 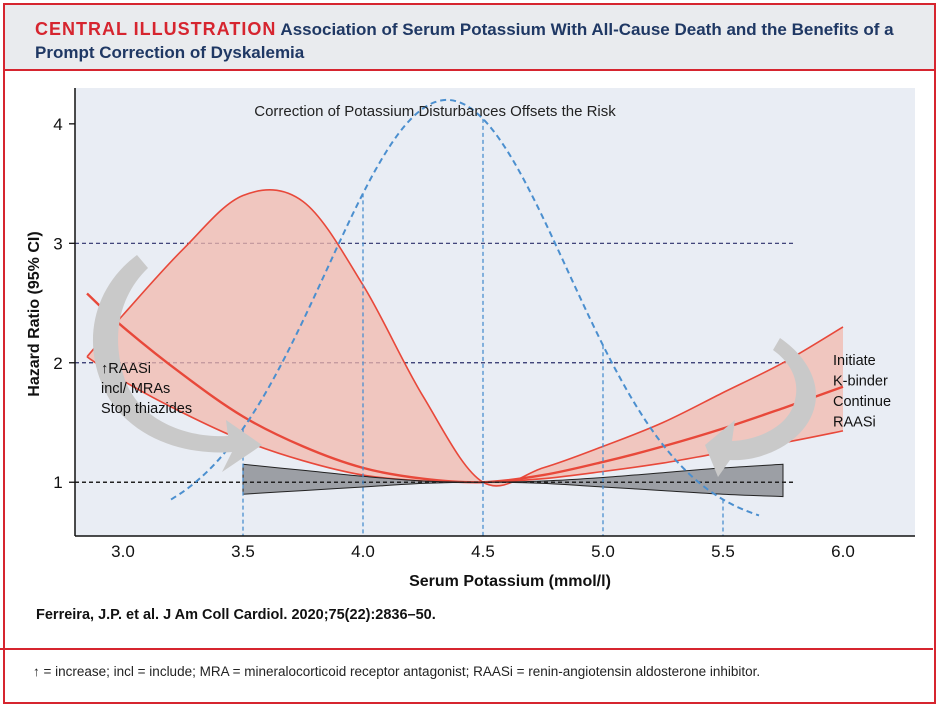 What do you see at coordinates (843, 551) in the screenshot?
I see `x-tick-label: 6.0` at bounding box center [843, 551].